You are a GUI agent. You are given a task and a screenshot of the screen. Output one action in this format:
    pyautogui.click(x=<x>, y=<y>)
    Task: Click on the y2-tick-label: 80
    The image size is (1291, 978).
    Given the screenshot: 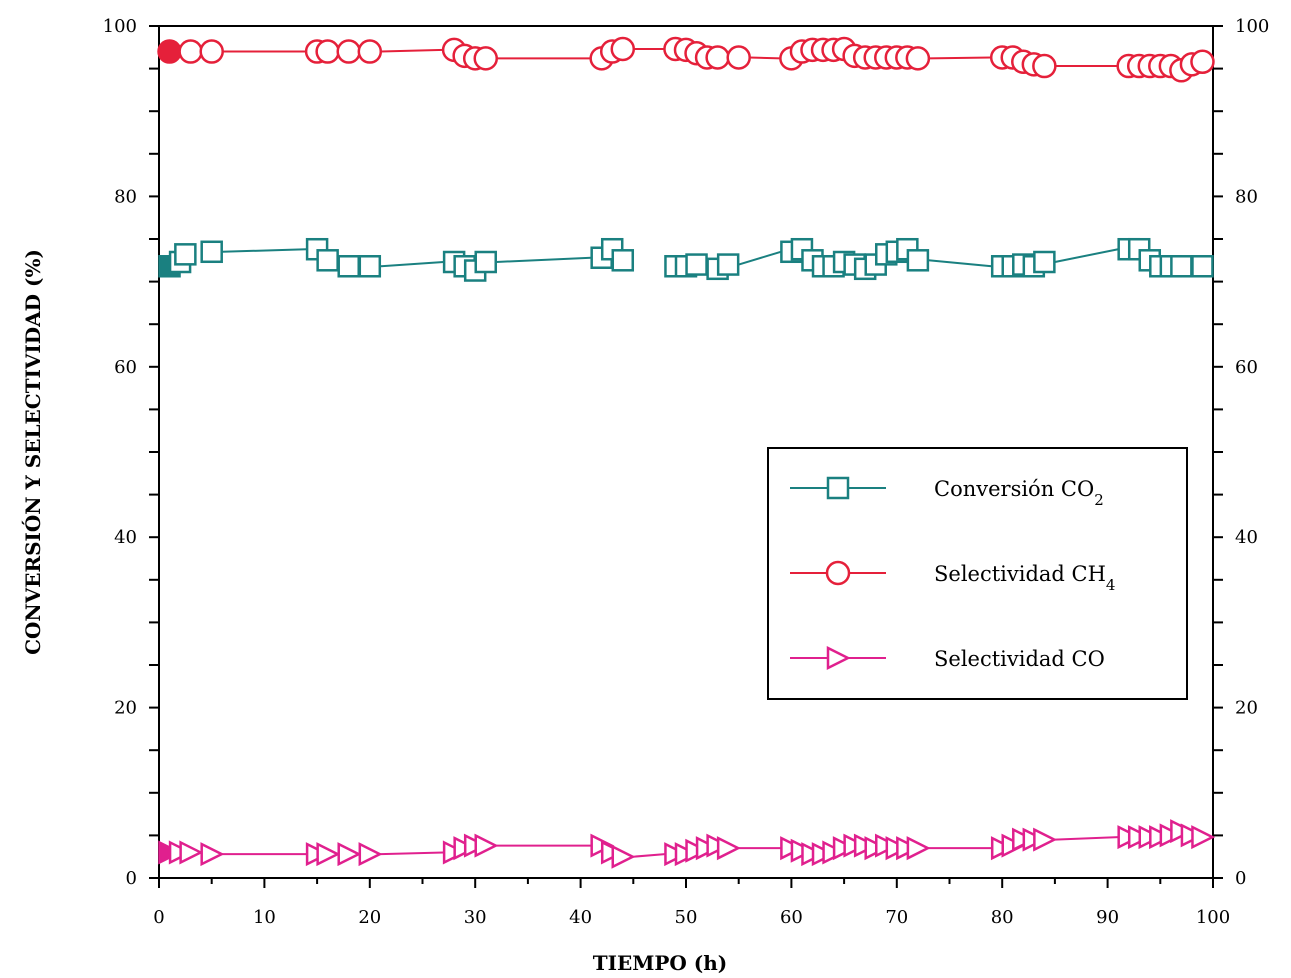 What is the action you would take?
    pyautogui.click(x=1246, y=196)
    